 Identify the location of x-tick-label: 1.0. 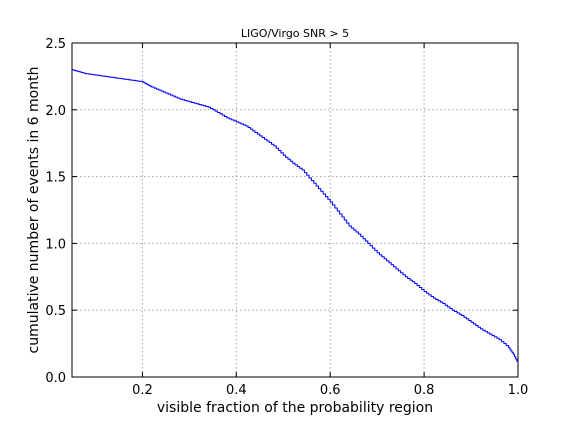
(518, 390).